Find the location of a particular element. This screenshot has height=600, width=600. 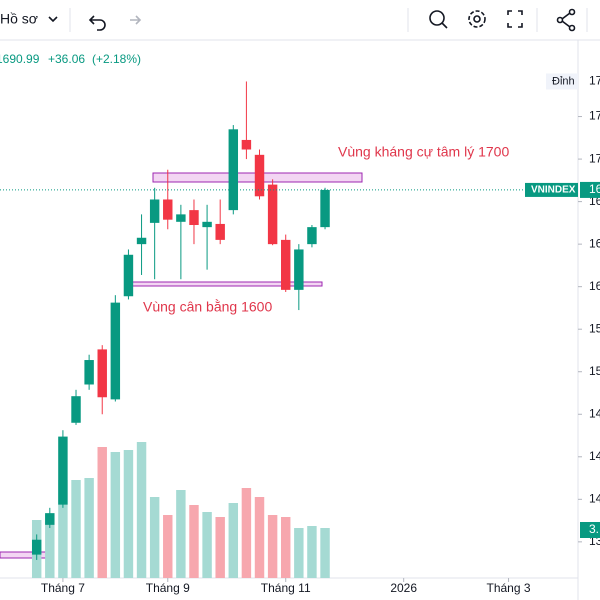

settings-button is located at coordinates (477, 19).